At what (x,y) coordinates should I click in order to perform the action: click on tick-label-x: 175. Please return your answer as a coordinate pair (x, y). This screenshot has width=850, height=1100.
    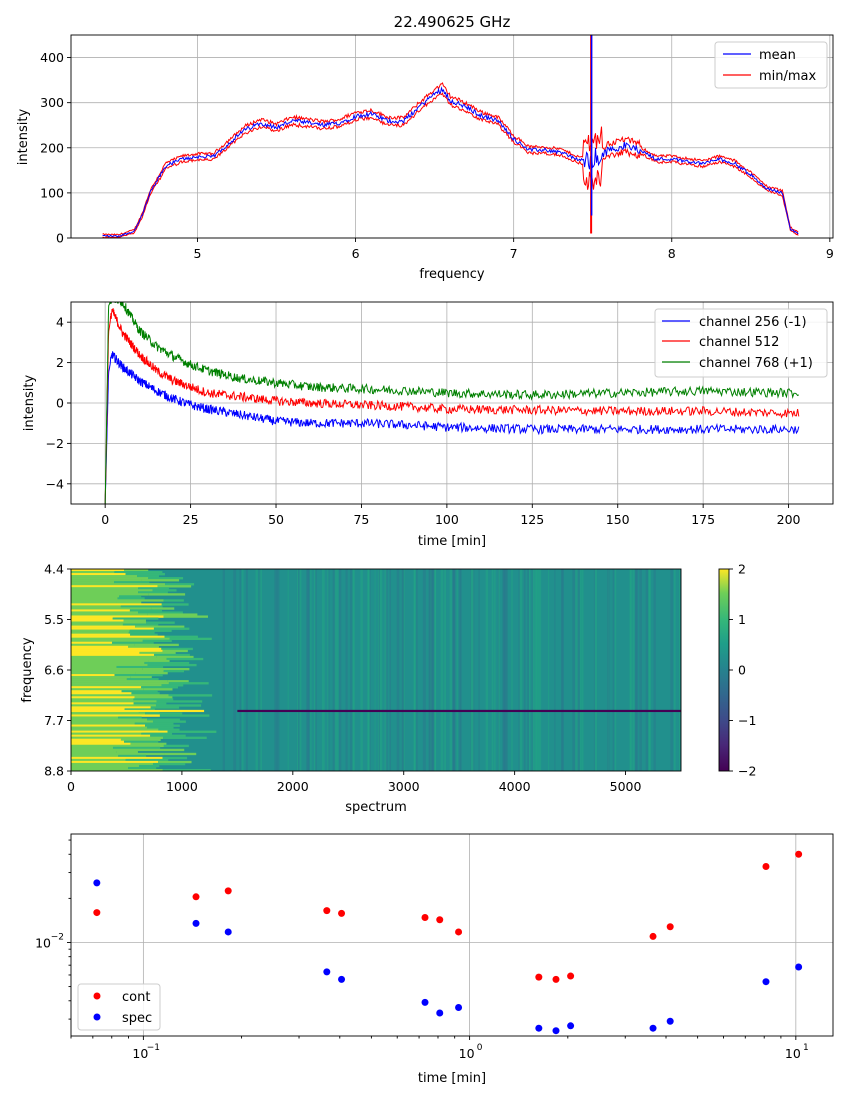
    Looking at the image, I should click on (703, 519).